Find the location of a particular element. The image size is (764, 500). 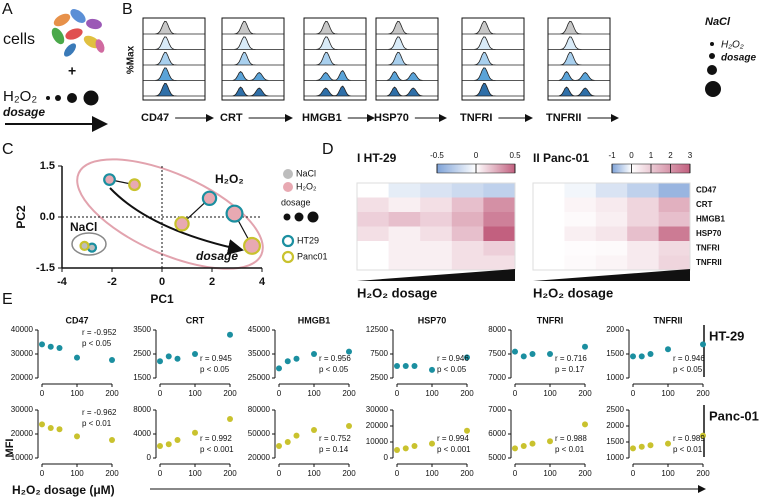

legend-size is located at coordinates (287, 217).